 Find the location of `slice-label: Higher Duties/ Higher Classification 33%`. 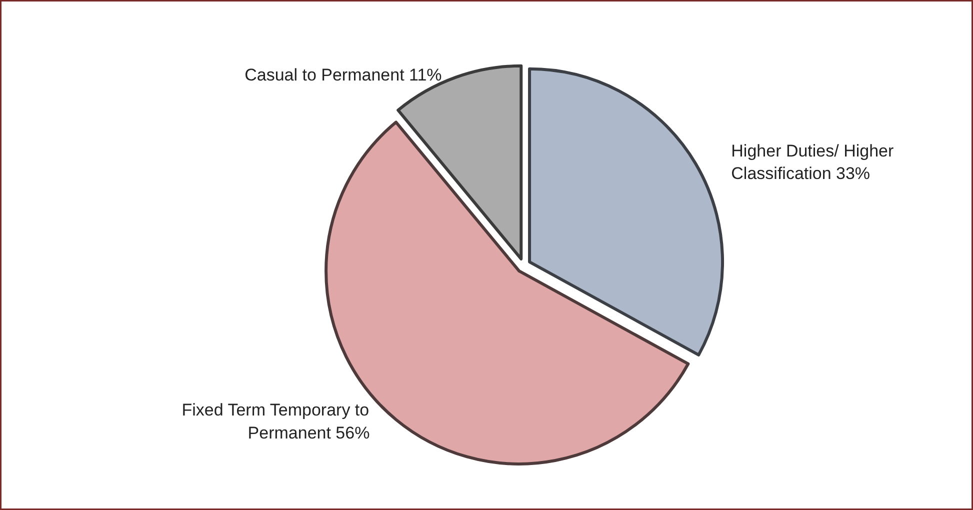

slice-label: Higher Duties/ Higher Classification 33% is located at coordinates (812, 162).